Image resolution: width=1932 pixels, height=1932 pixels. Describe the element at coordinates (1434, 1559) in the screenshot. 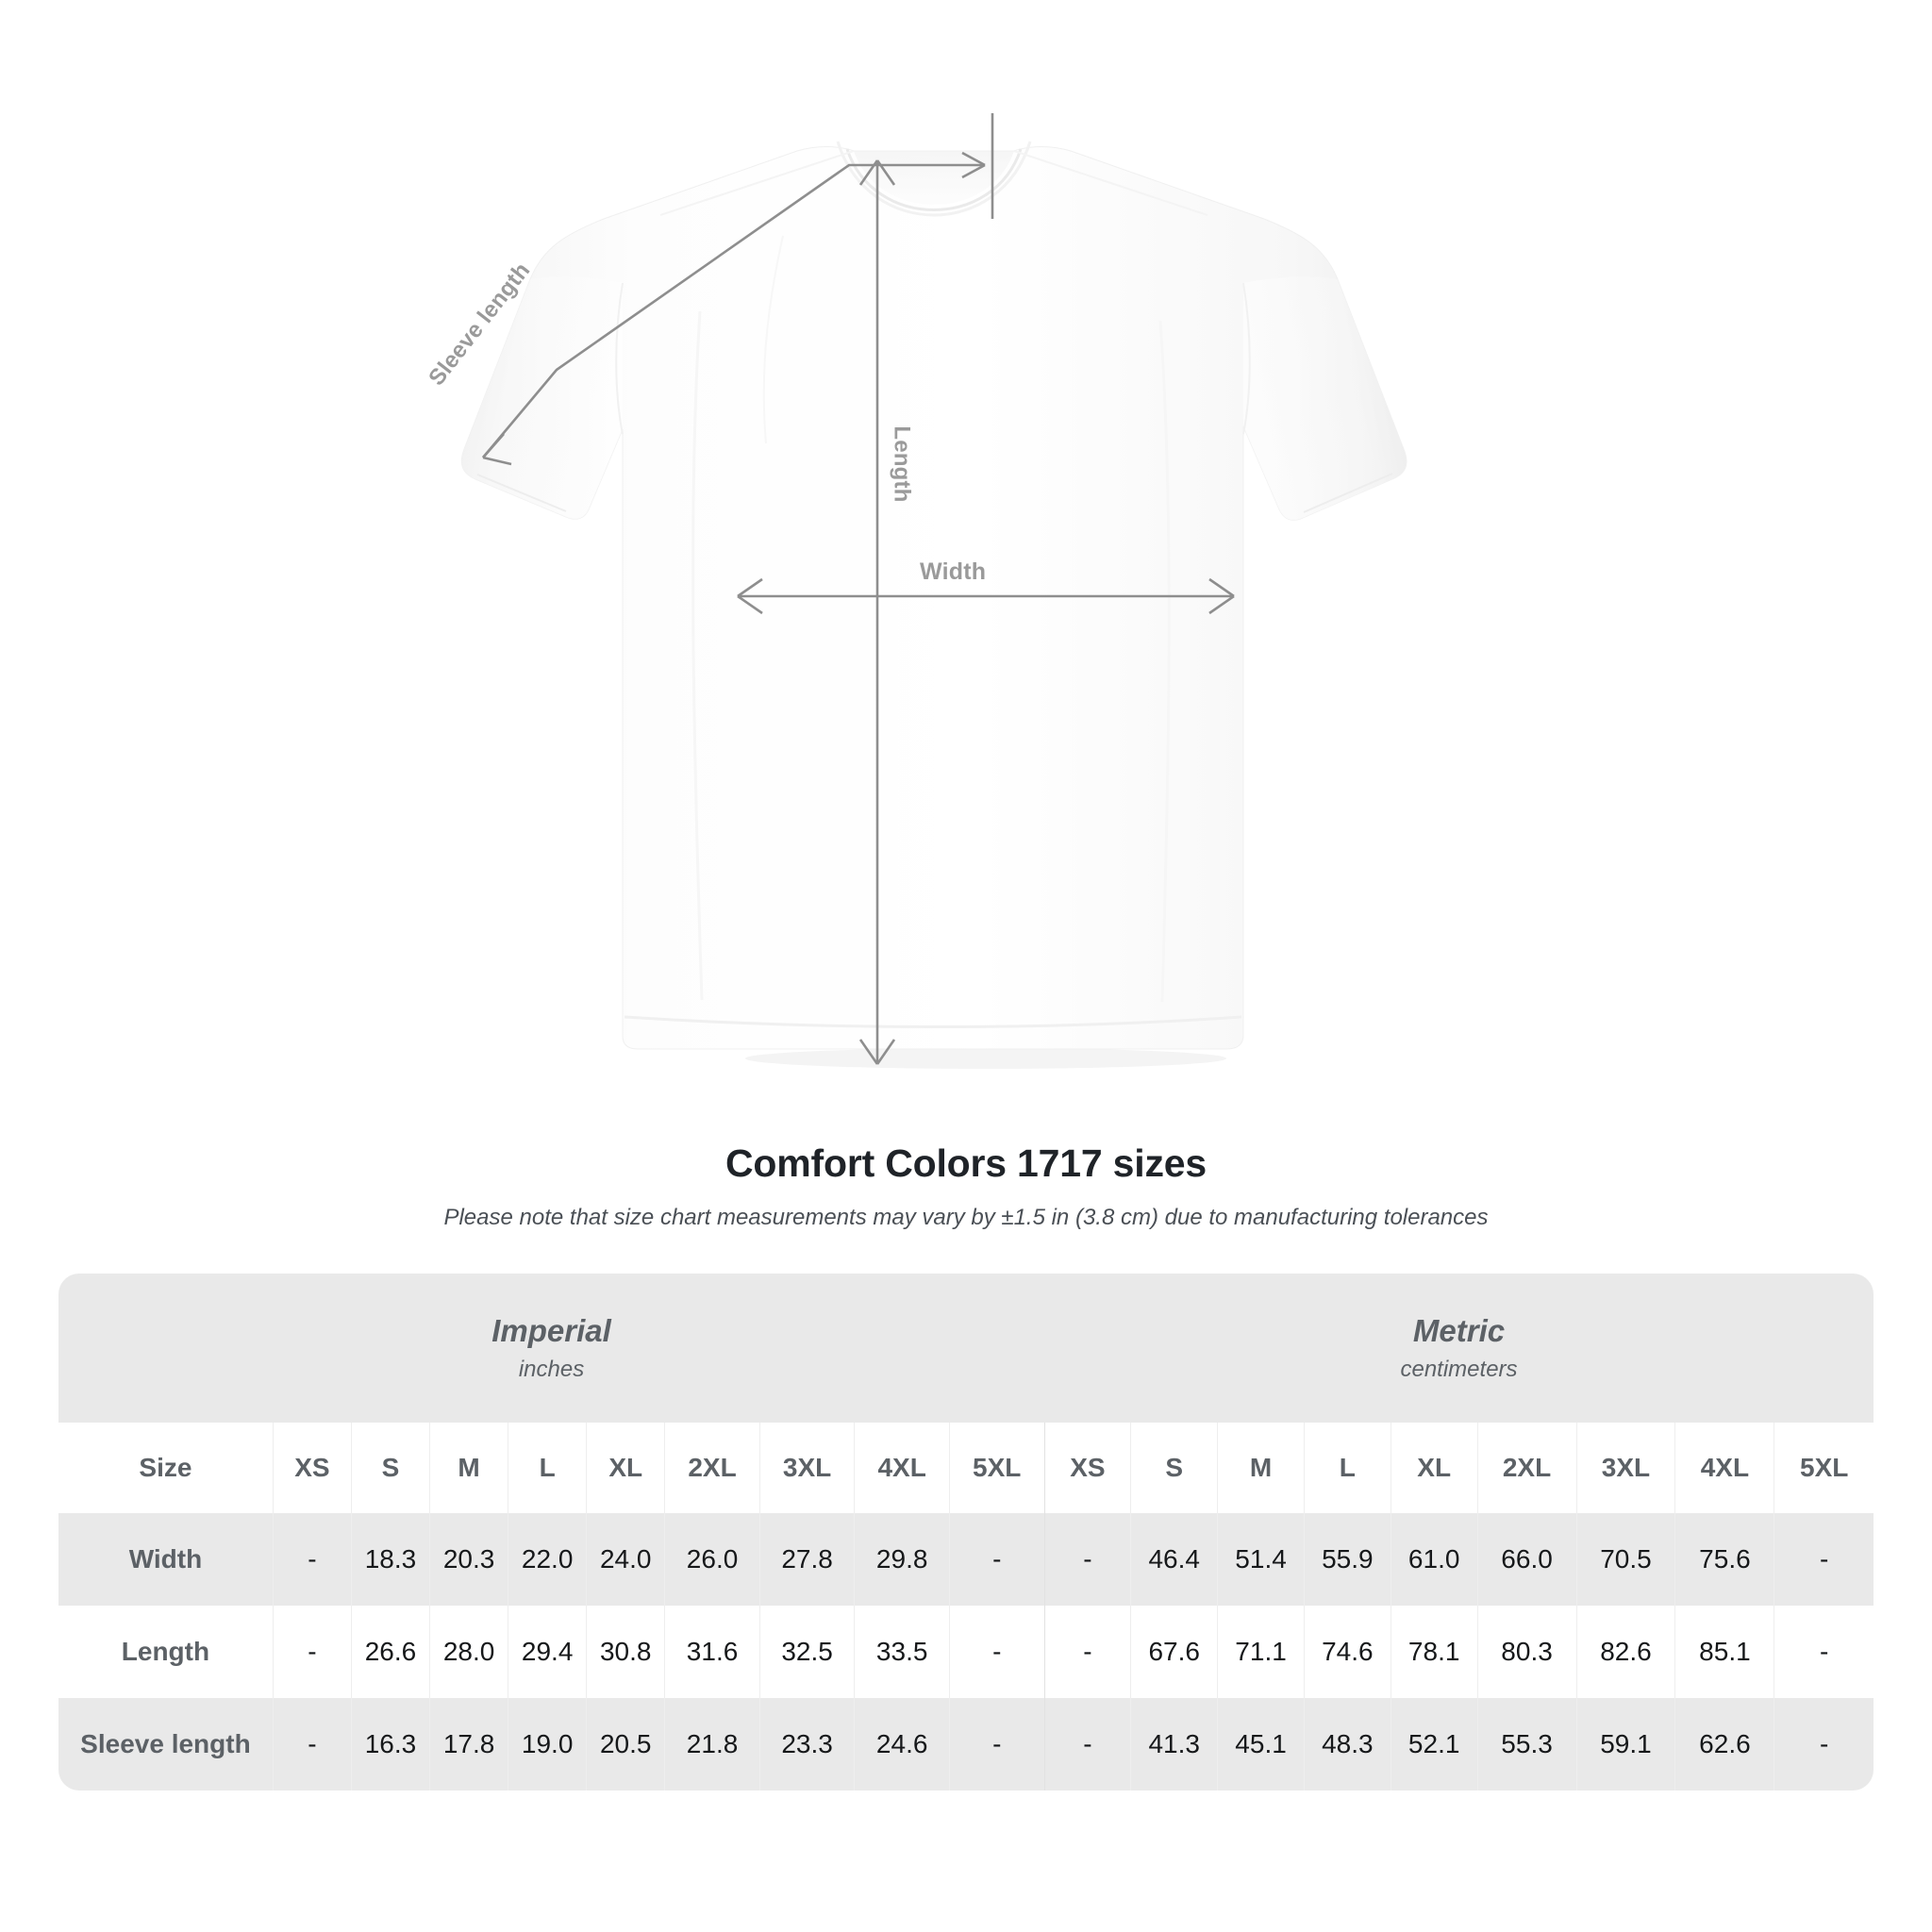

I see `cell-width-metric-xl: 61.0` at that location.